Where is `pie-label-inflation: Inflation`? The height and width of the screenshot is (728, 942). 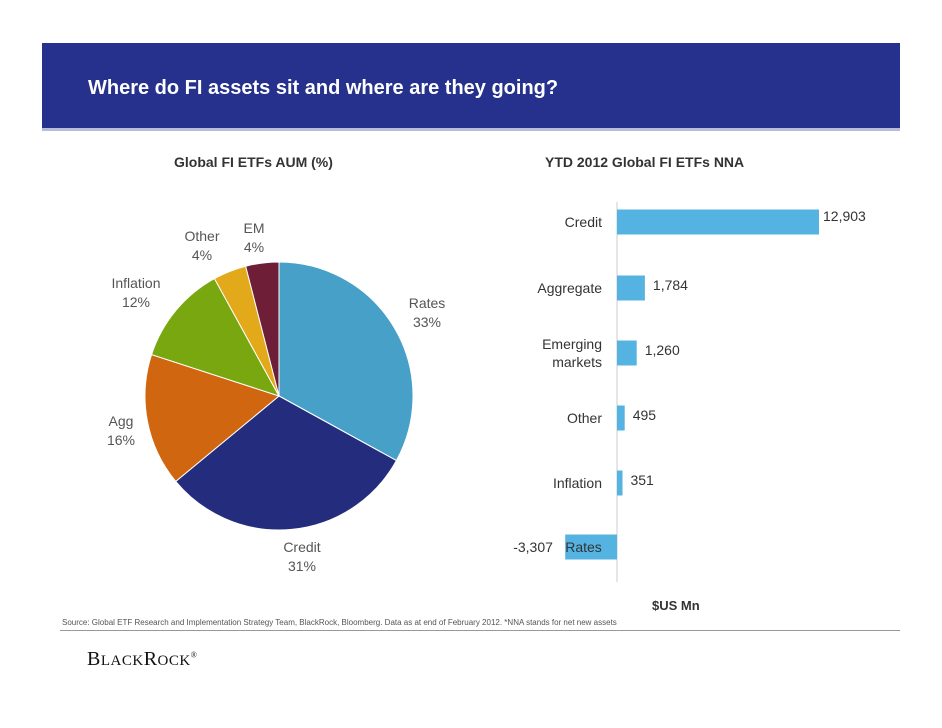
pie-label-inflation: Inflation is located at coordinates (135, 283).